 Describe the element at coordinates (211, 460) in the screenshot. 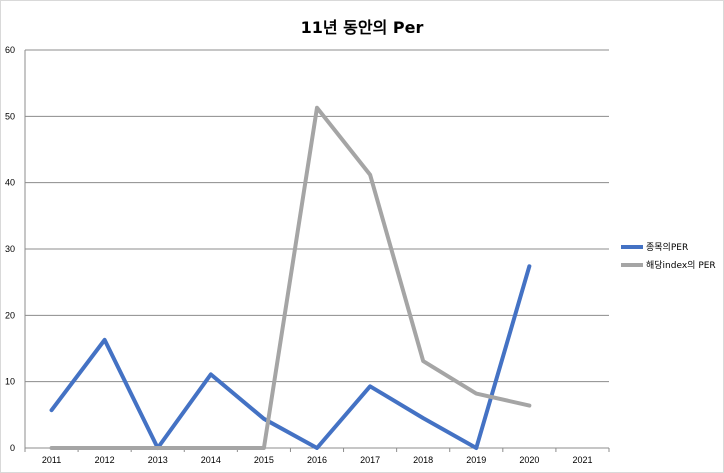

I see `x-tick-label: 2014` at that location.